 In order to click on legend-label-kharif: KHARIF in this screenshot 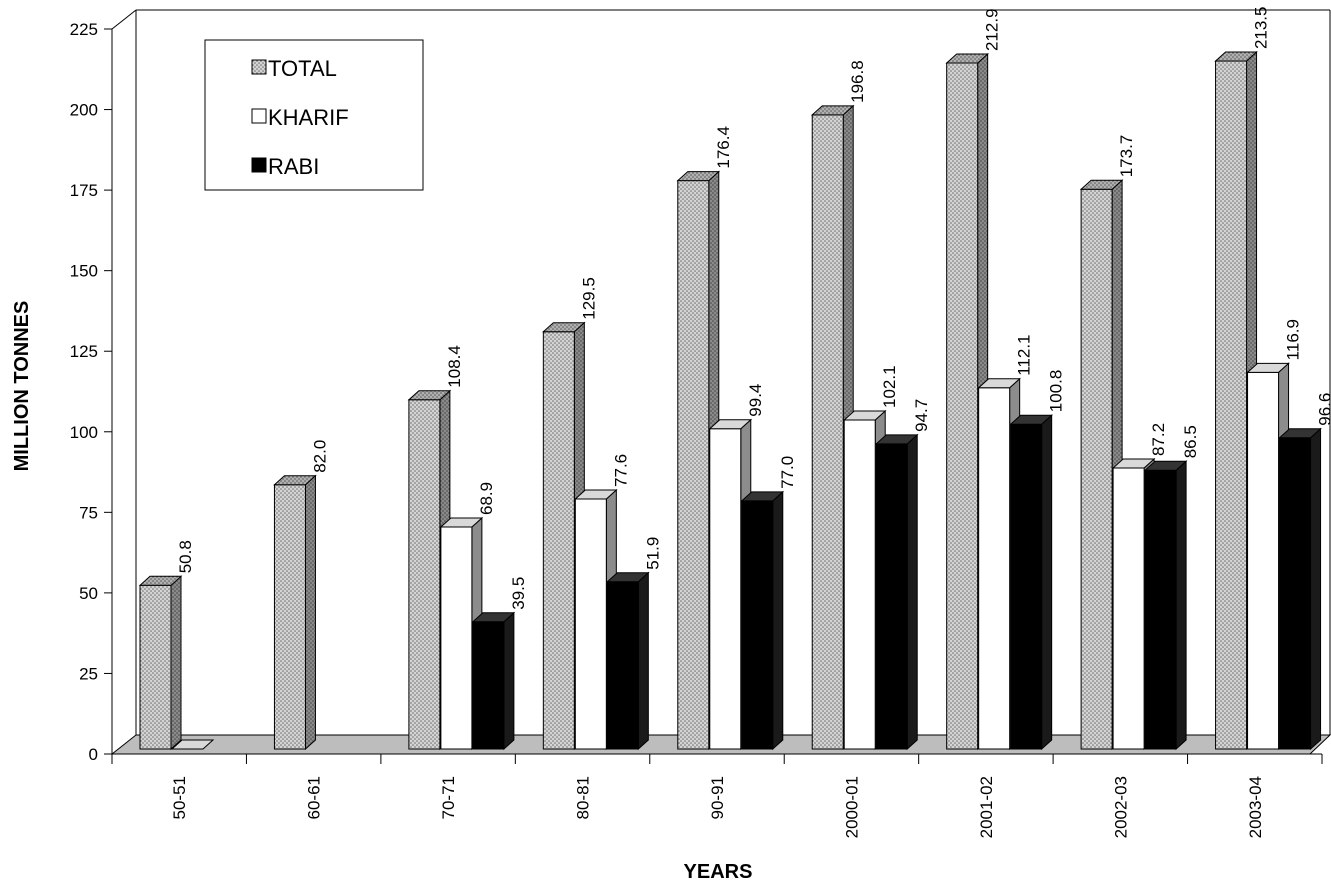, I will do `click(308, 117)`.